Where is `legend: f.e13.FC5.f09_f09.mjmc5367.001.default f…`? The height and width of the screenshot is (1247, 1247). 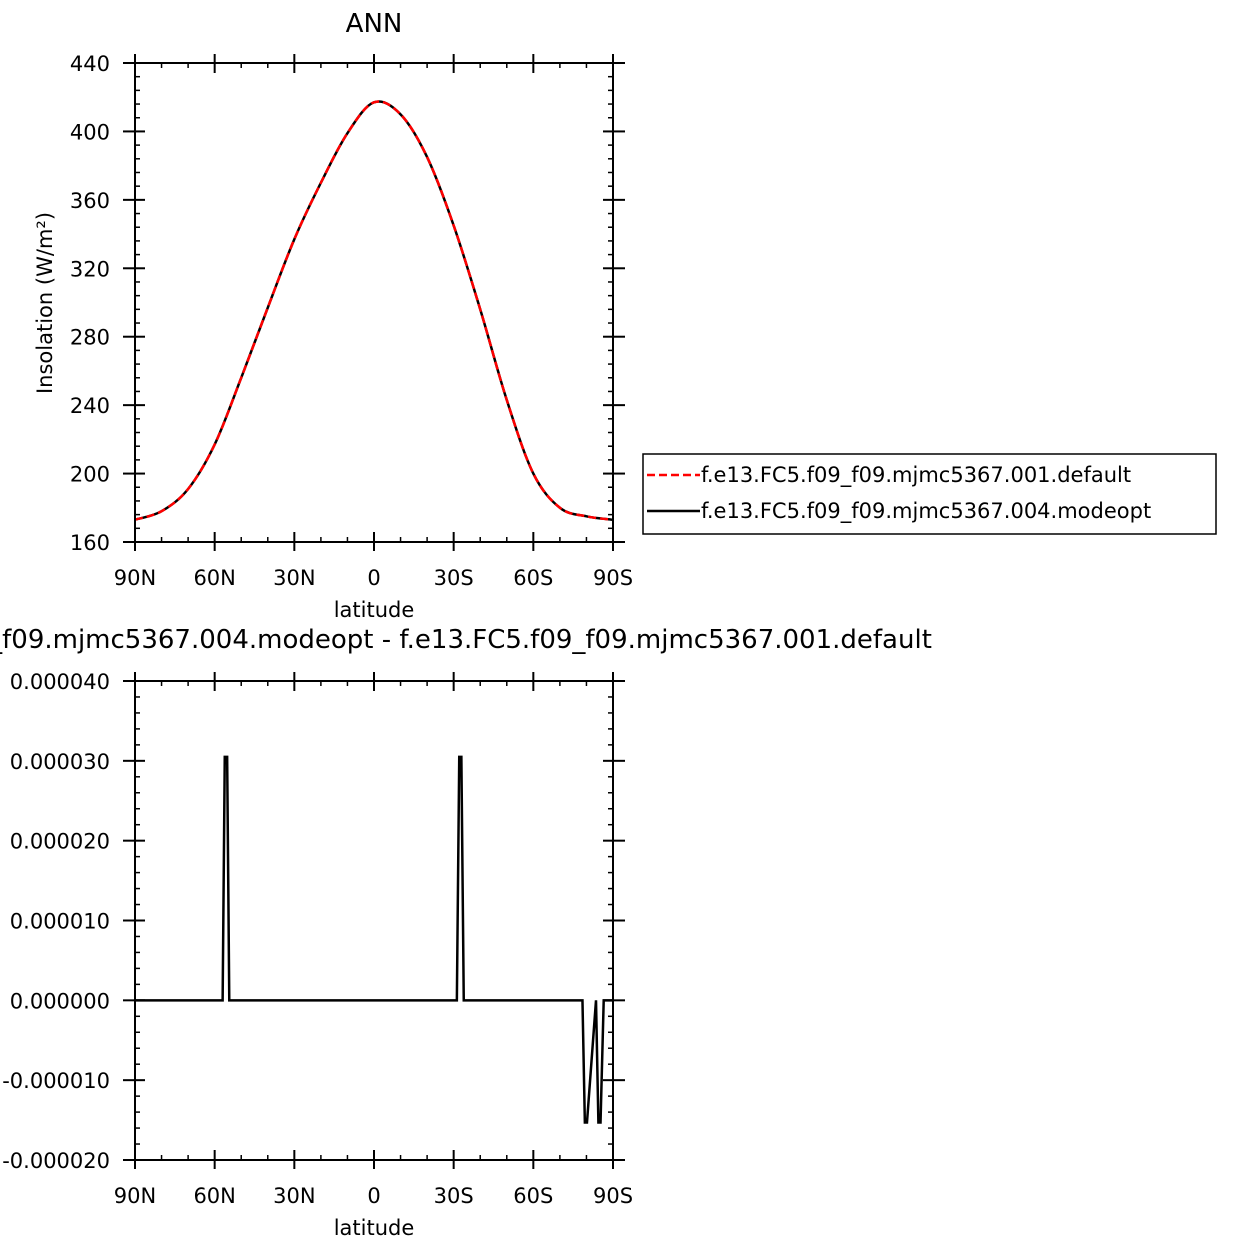
legend: f.e13.FC5.f09_f09.mjmc5367.001.default f… is located at coordinates (929, 494).